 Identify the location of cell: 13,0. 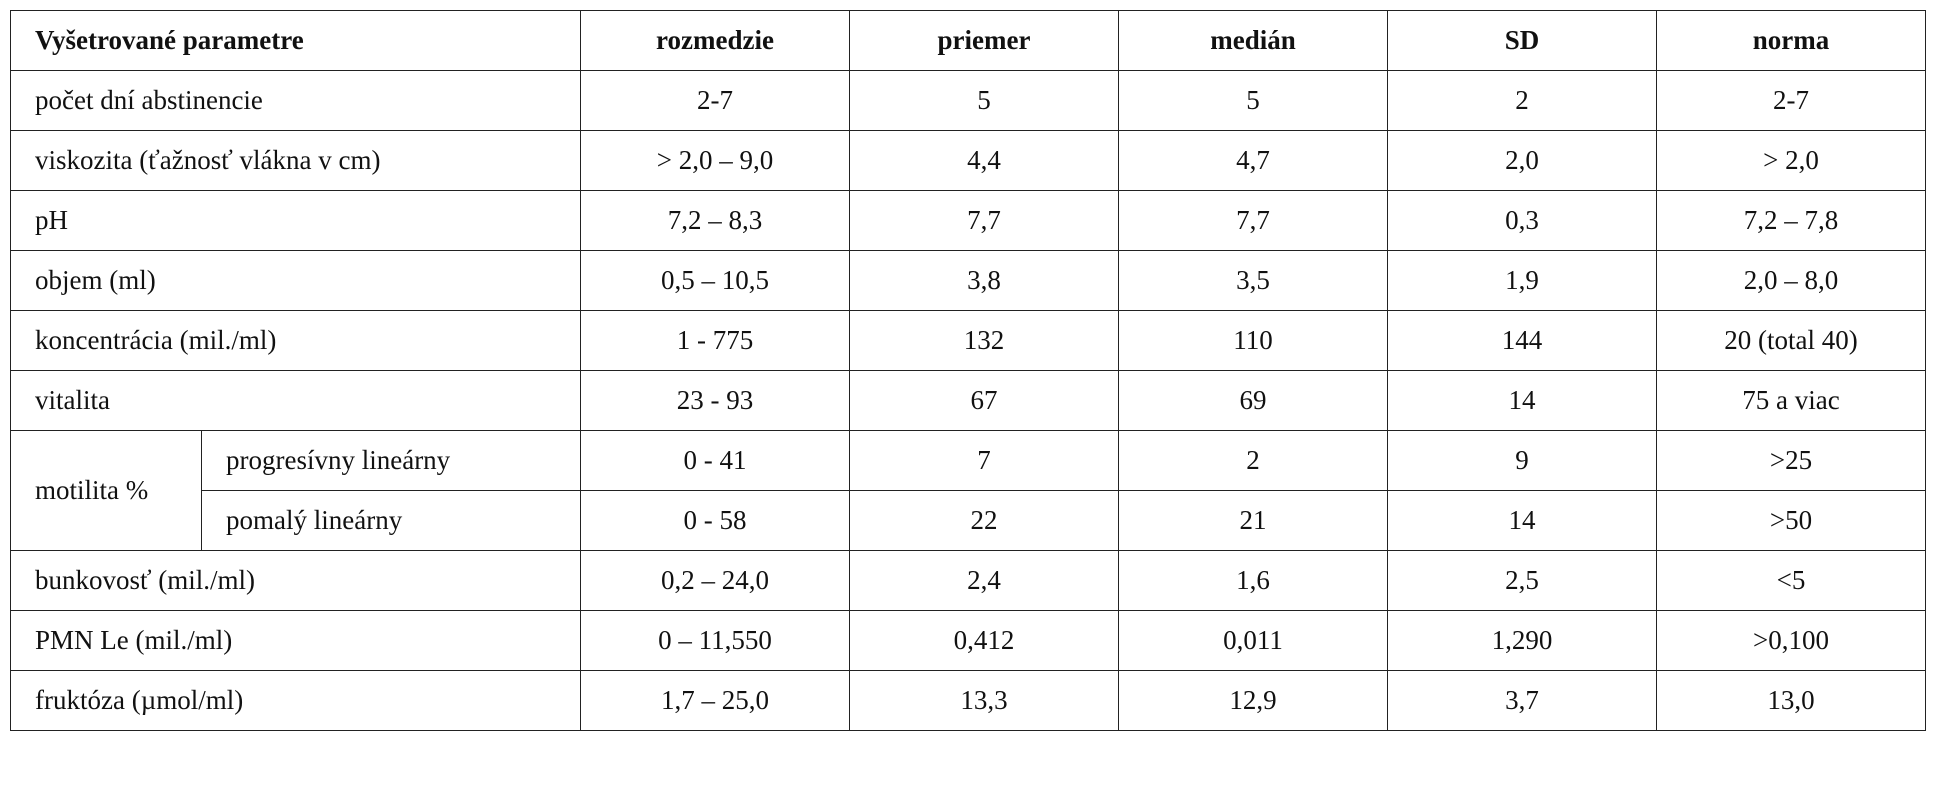
(1791, 700).